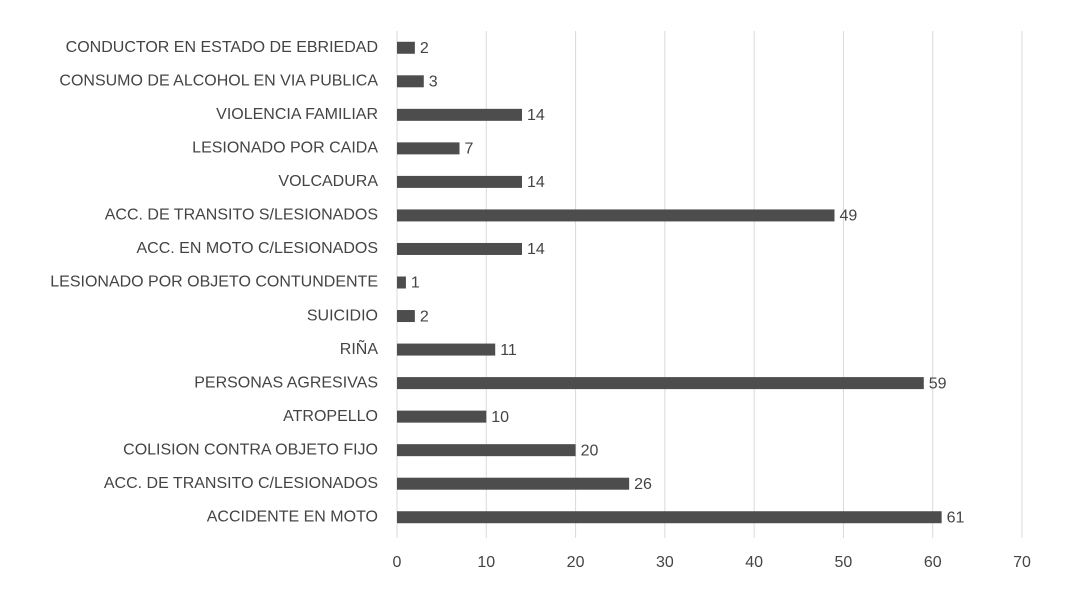  What do you see at coordinates (342, 315) in the screenshot?
I see `category-label: SUICIDIO` at bounding box center [342, 315].